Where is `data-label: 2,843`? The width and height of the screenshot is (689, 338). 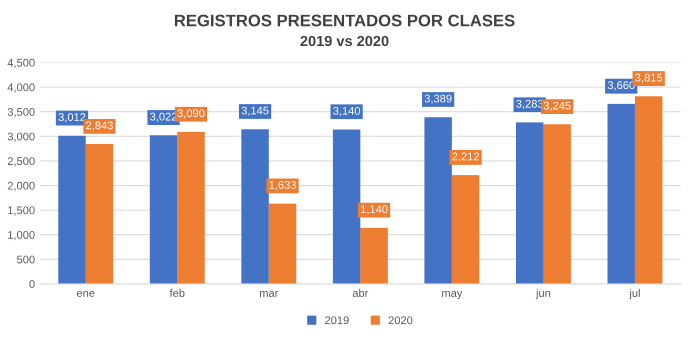
data-label: 2,843 is located at coordinates (99, 126).